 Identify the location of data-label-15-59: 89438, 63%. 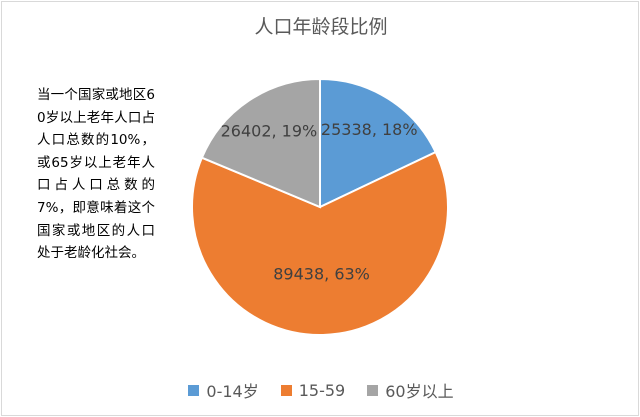
(321, 274).